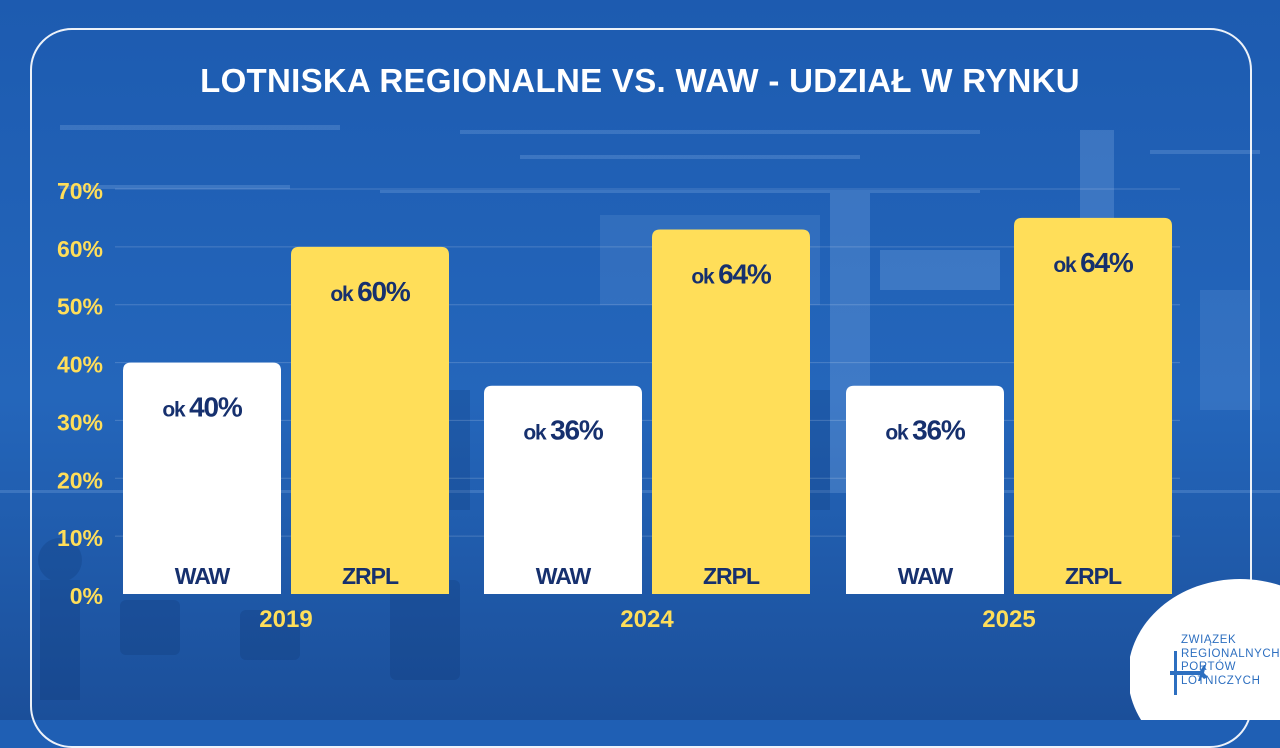  What do you see at coordinates (80, 249) in the screenshot?
I see `y-tick-label: 60%` at bounding box center [80, 249].